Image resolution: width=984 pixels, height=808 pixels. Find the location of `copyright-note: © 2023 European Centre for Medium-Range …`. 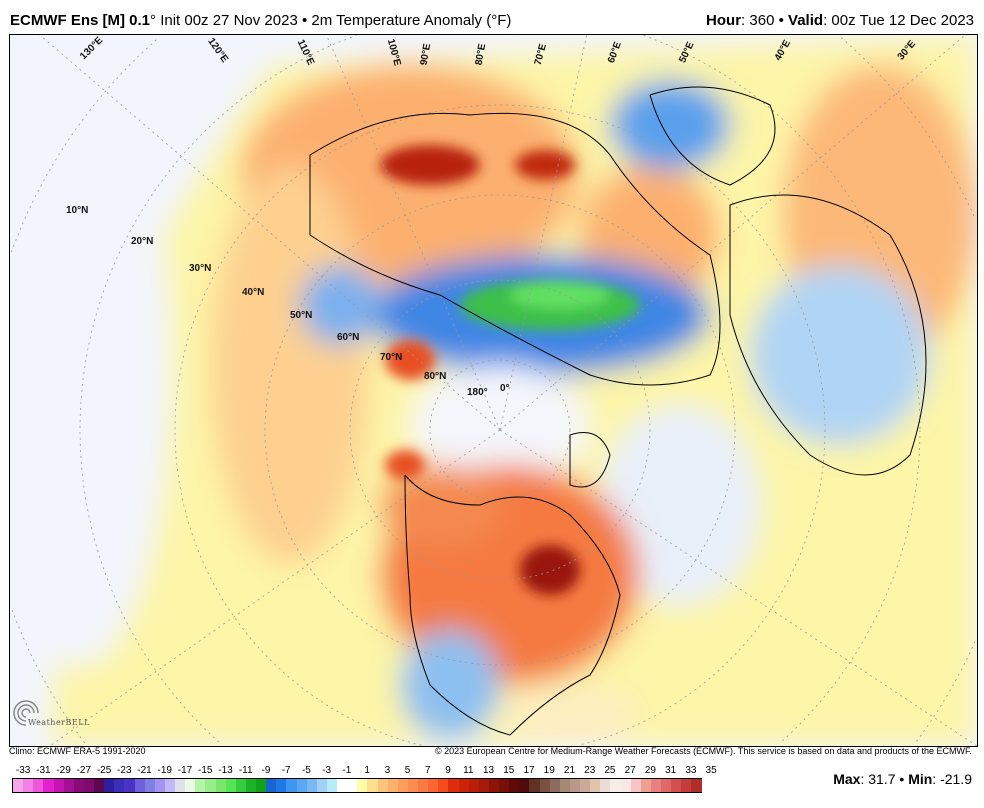

copyright-note: © 2023 European Centre for Medium-Range … is located at coordinates (703, 751).